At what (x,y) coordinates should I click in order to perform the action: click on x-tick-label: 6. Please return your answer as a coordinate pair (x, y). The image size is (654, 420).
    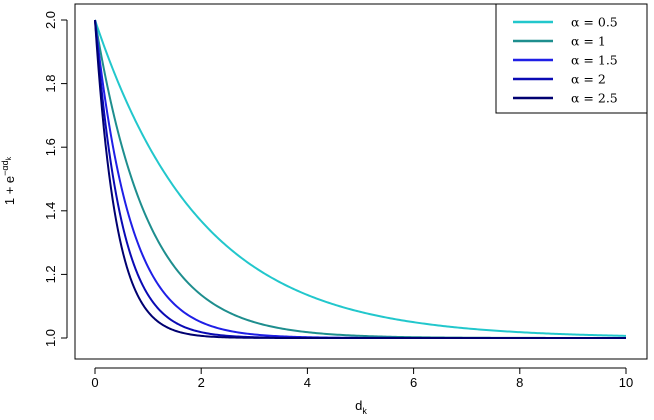
    Looking at the image, I should click on (413, 382).